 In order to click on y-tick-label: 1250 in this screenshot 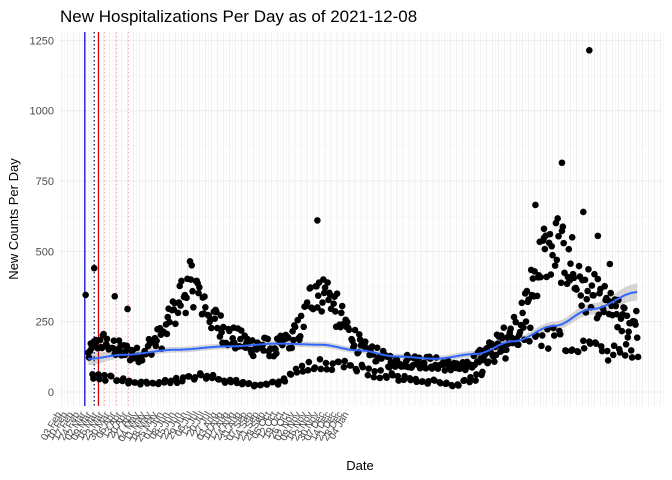, I will do `click(42, 41)`.